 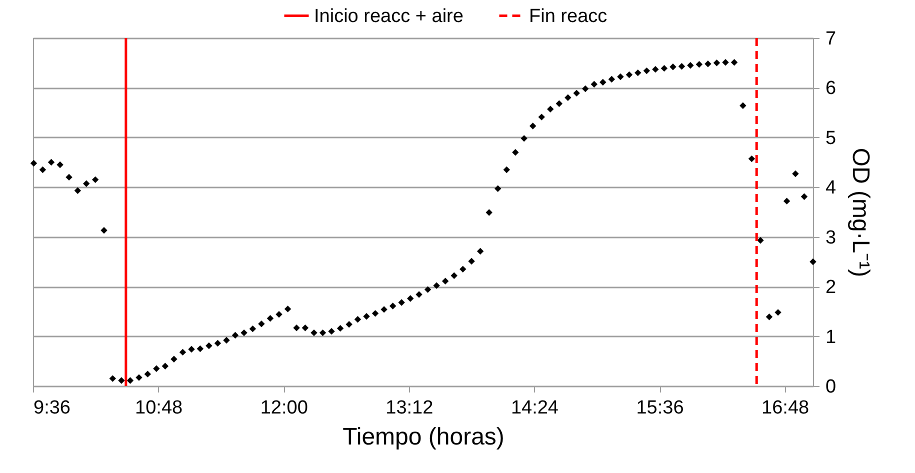 I want to click on y-tick-label: 1, so click(x=831, y=337).